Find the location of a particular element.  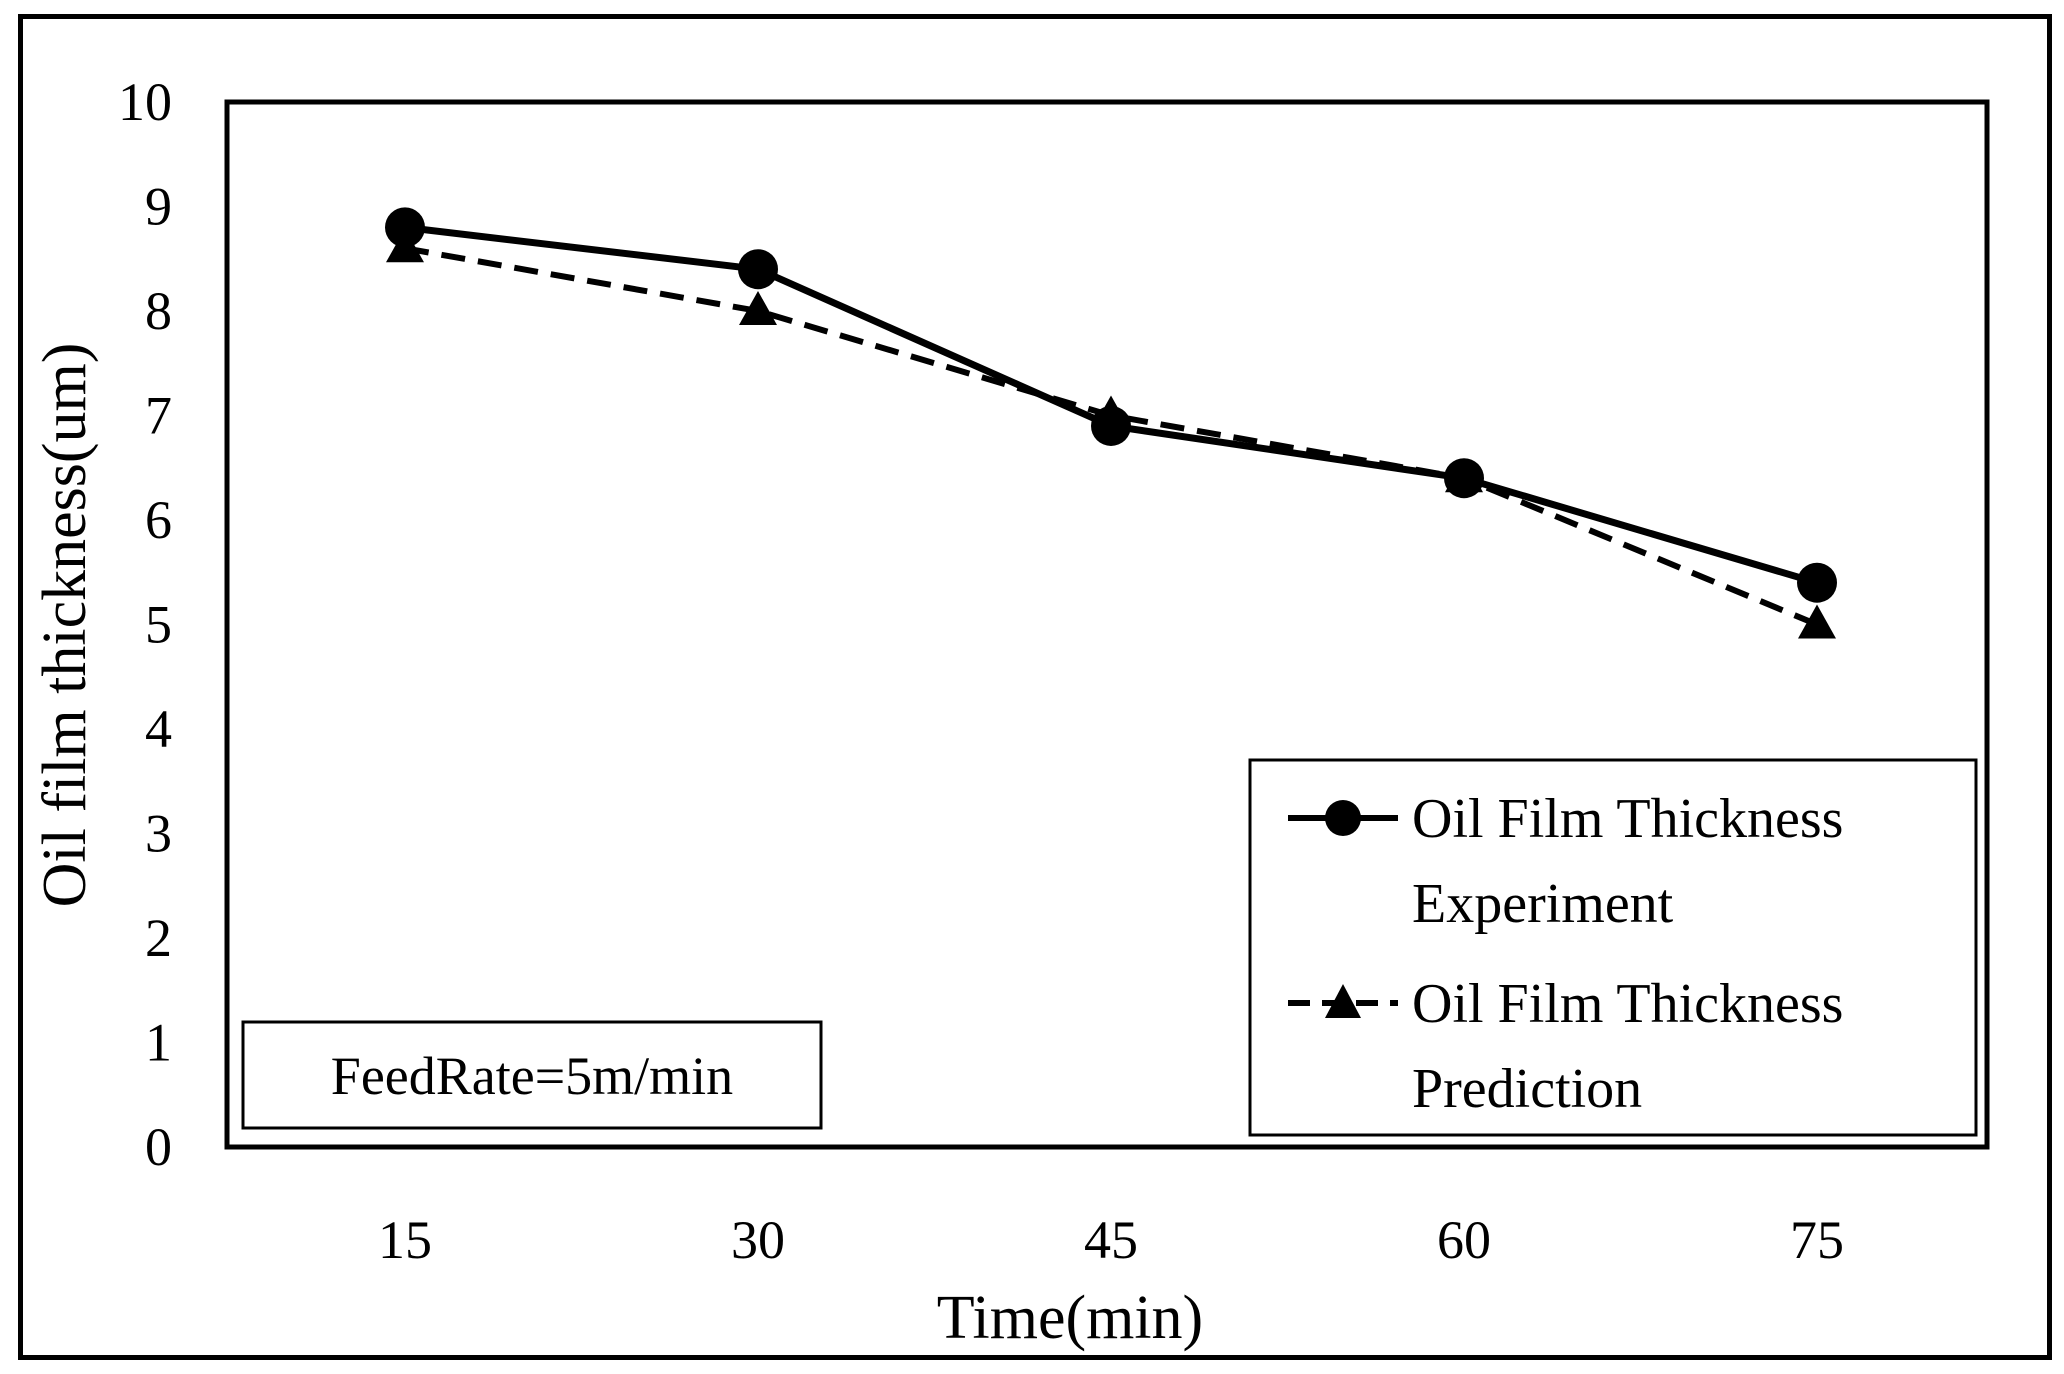

y-tick-label-8: 8 is located at coordinates (158, 311).